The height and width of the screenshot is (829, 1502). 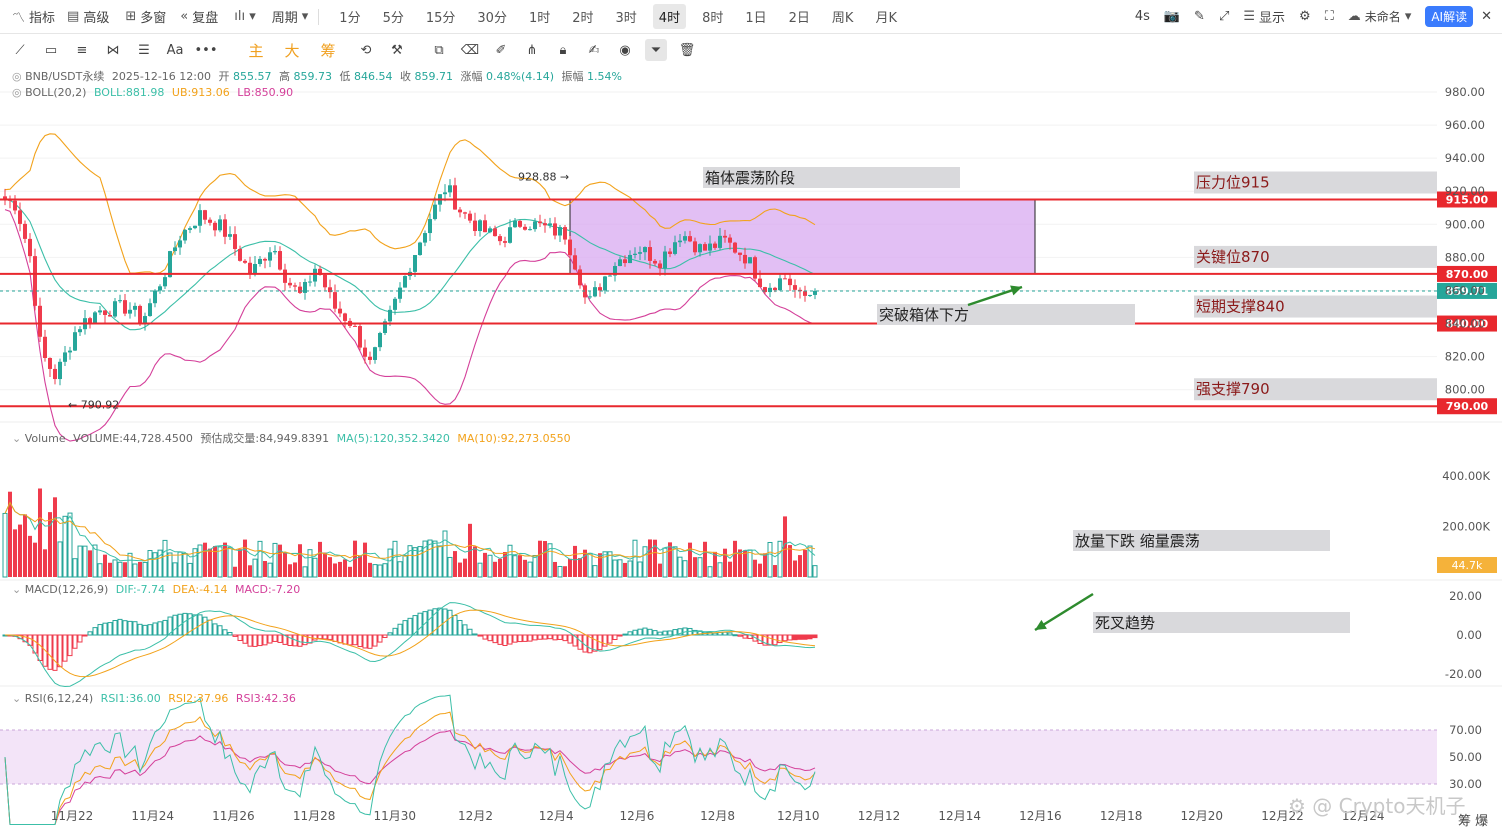 What do you see at coordinates (492, 18) in the screenshot?
I see `timeframe-tab: 30分` at bounding box center [492, 18].